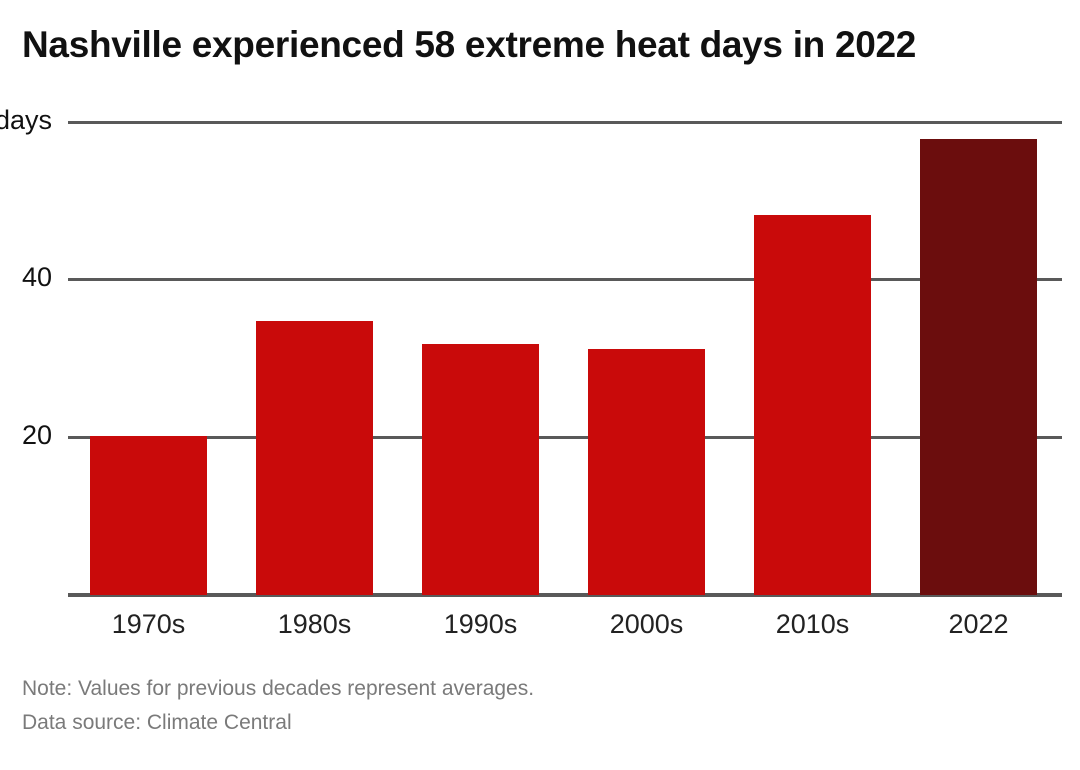 The image size is (1080, 770). What do you see at coordinates (157, 722) in the screenshot?
I see `footer-source: Data source: Climate Central` at bounding box center [157, 722].